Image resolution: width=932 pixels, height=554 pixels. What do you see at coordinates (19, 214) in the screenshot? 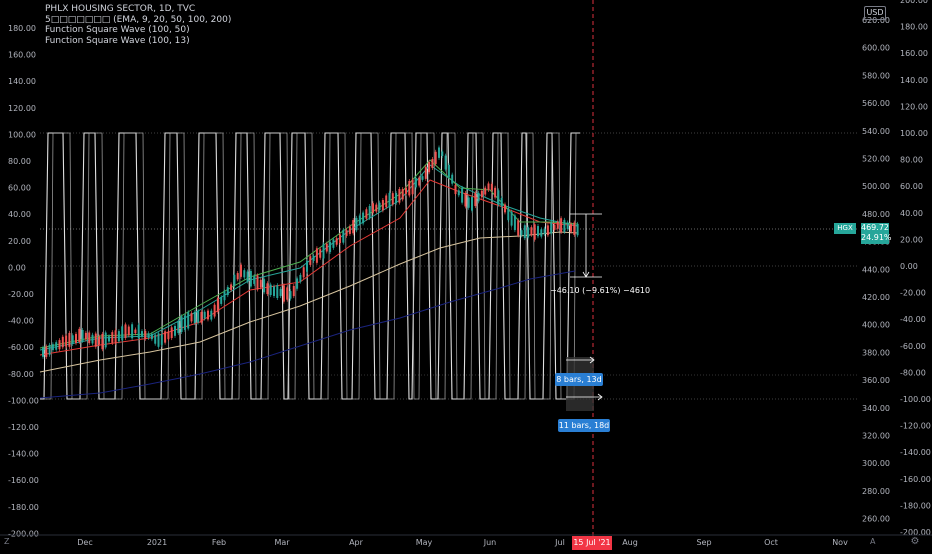
I see `left-axis-label: 40.00` at bounding box center [19, 214].